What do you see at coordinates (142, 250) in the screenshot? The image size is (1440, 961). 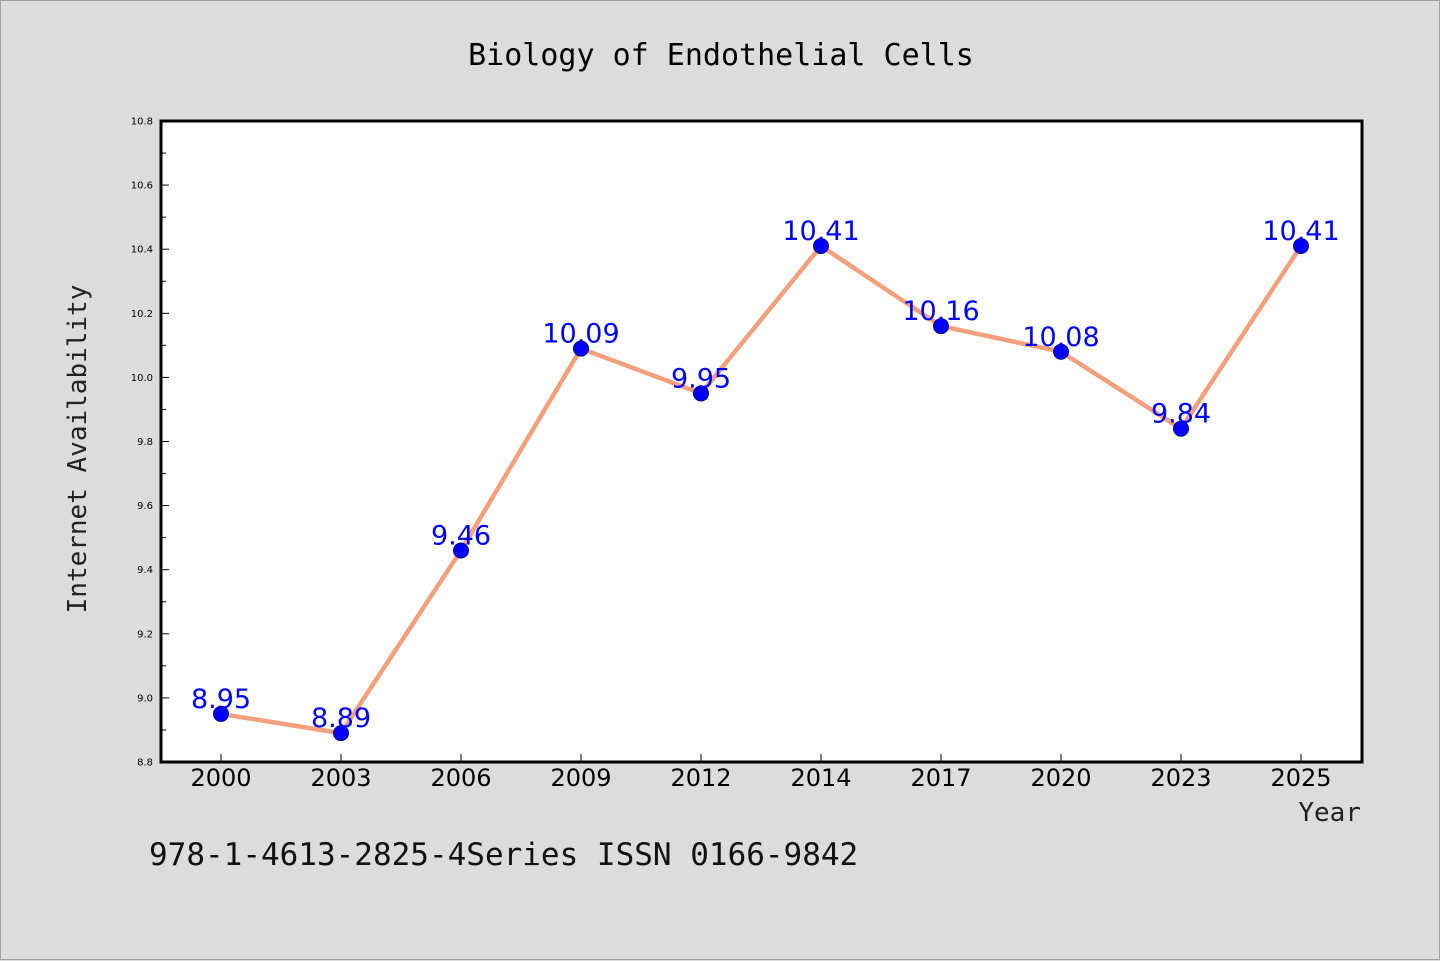 I see `y-tick-label: 10.4` at bounding box center [142, 250].